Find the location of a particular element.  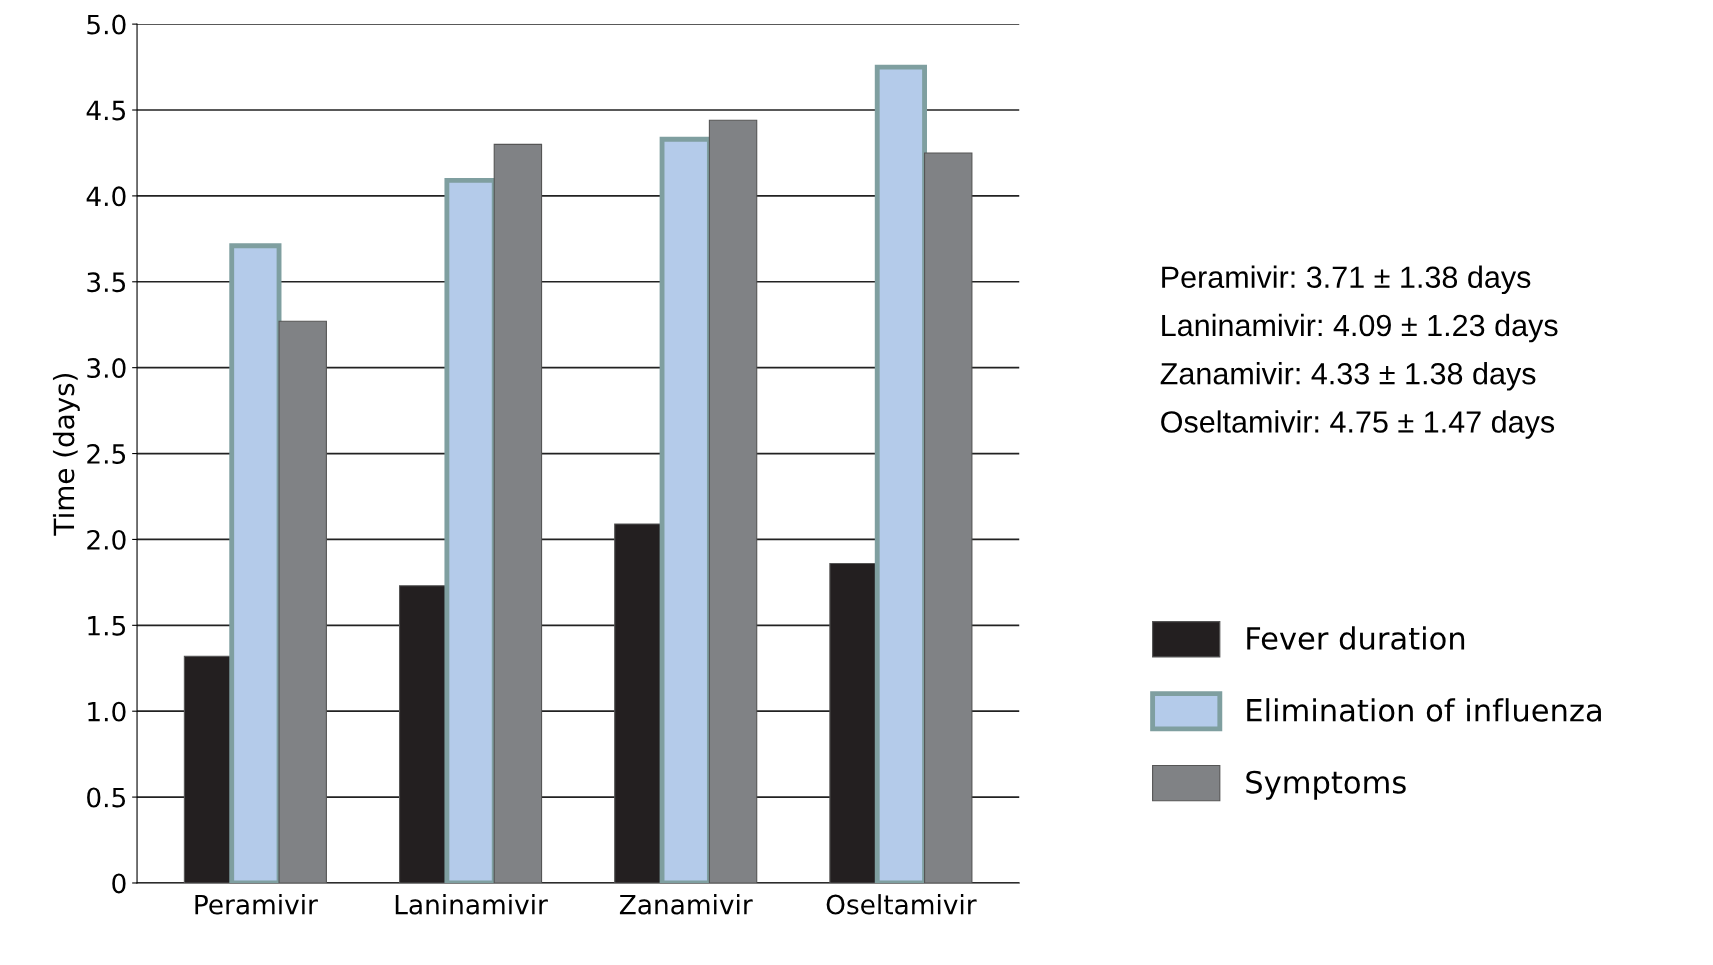

x-tick-label: Oseltamivir is located at coordinates (901, 904).